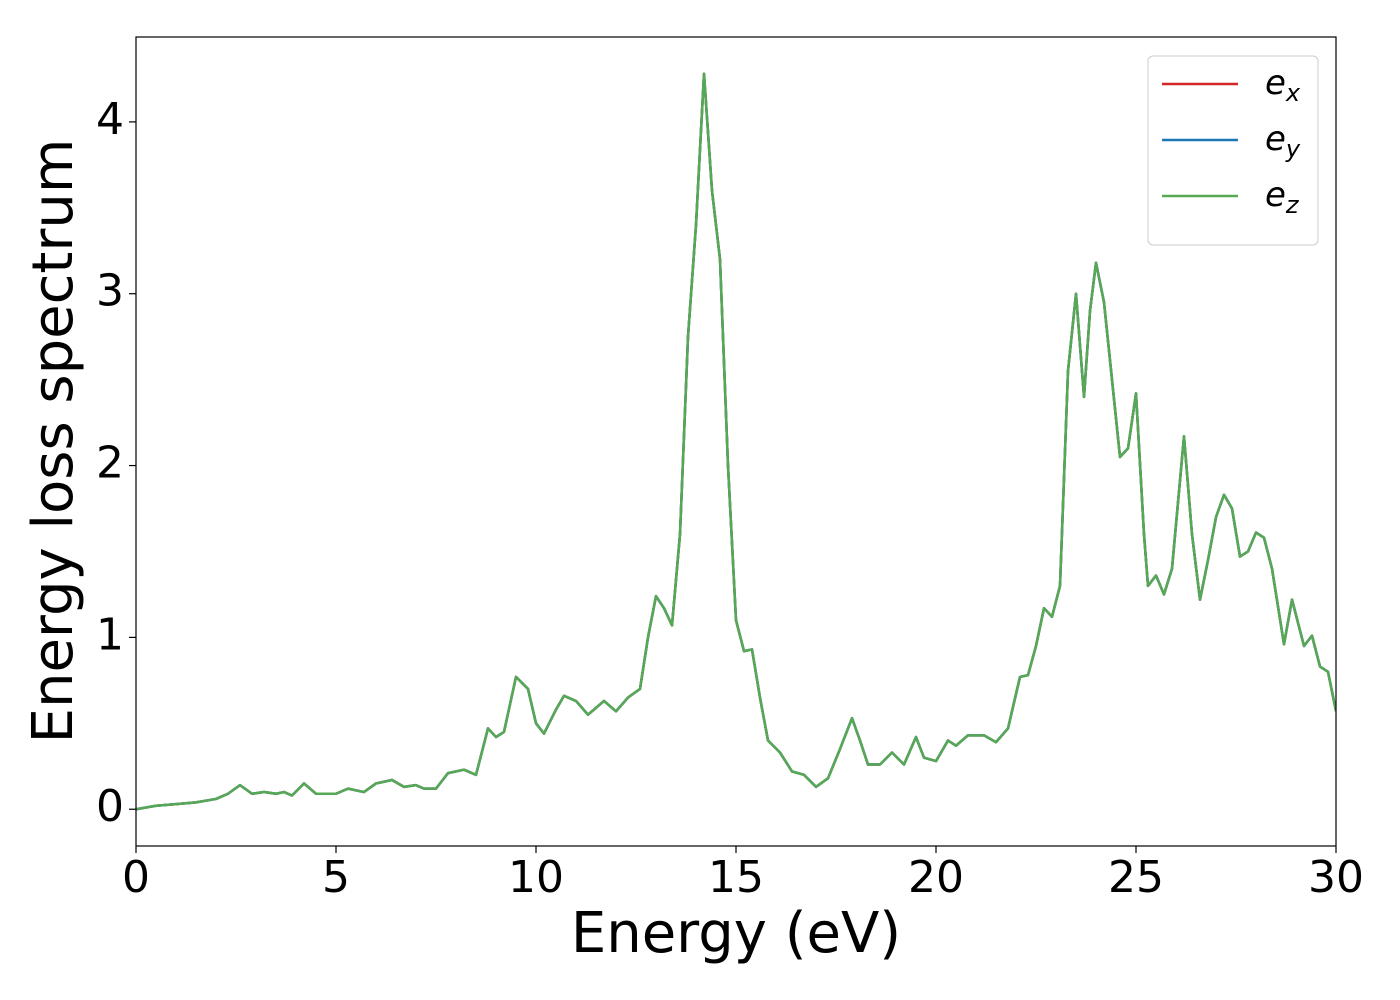 The height and width of the screenshot is (1000, 1400). What do you see at coordinates (536, 877) in the screenshot?
I see `x-tick-label: 10` at bounding box center [536, 877].